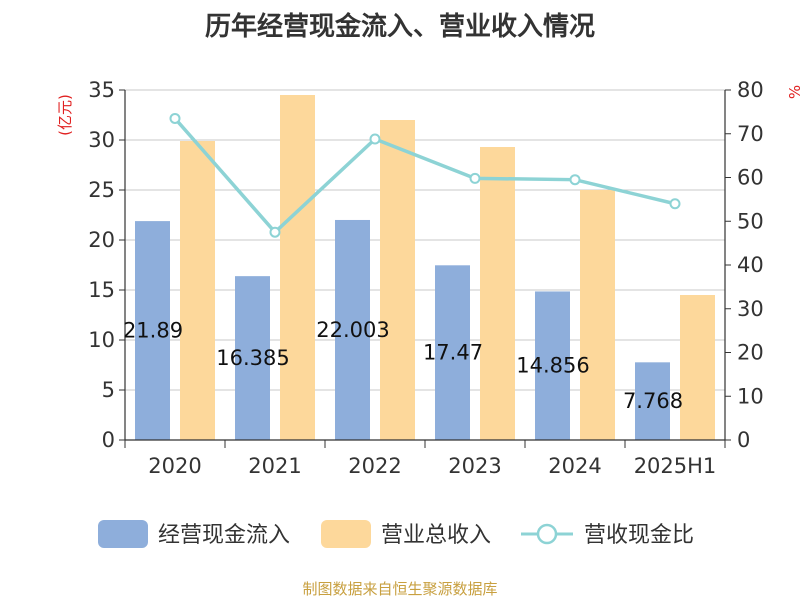 This screenshot has width=800, height=600. I want to click on right-tick-label: 60, so click(750, 178).